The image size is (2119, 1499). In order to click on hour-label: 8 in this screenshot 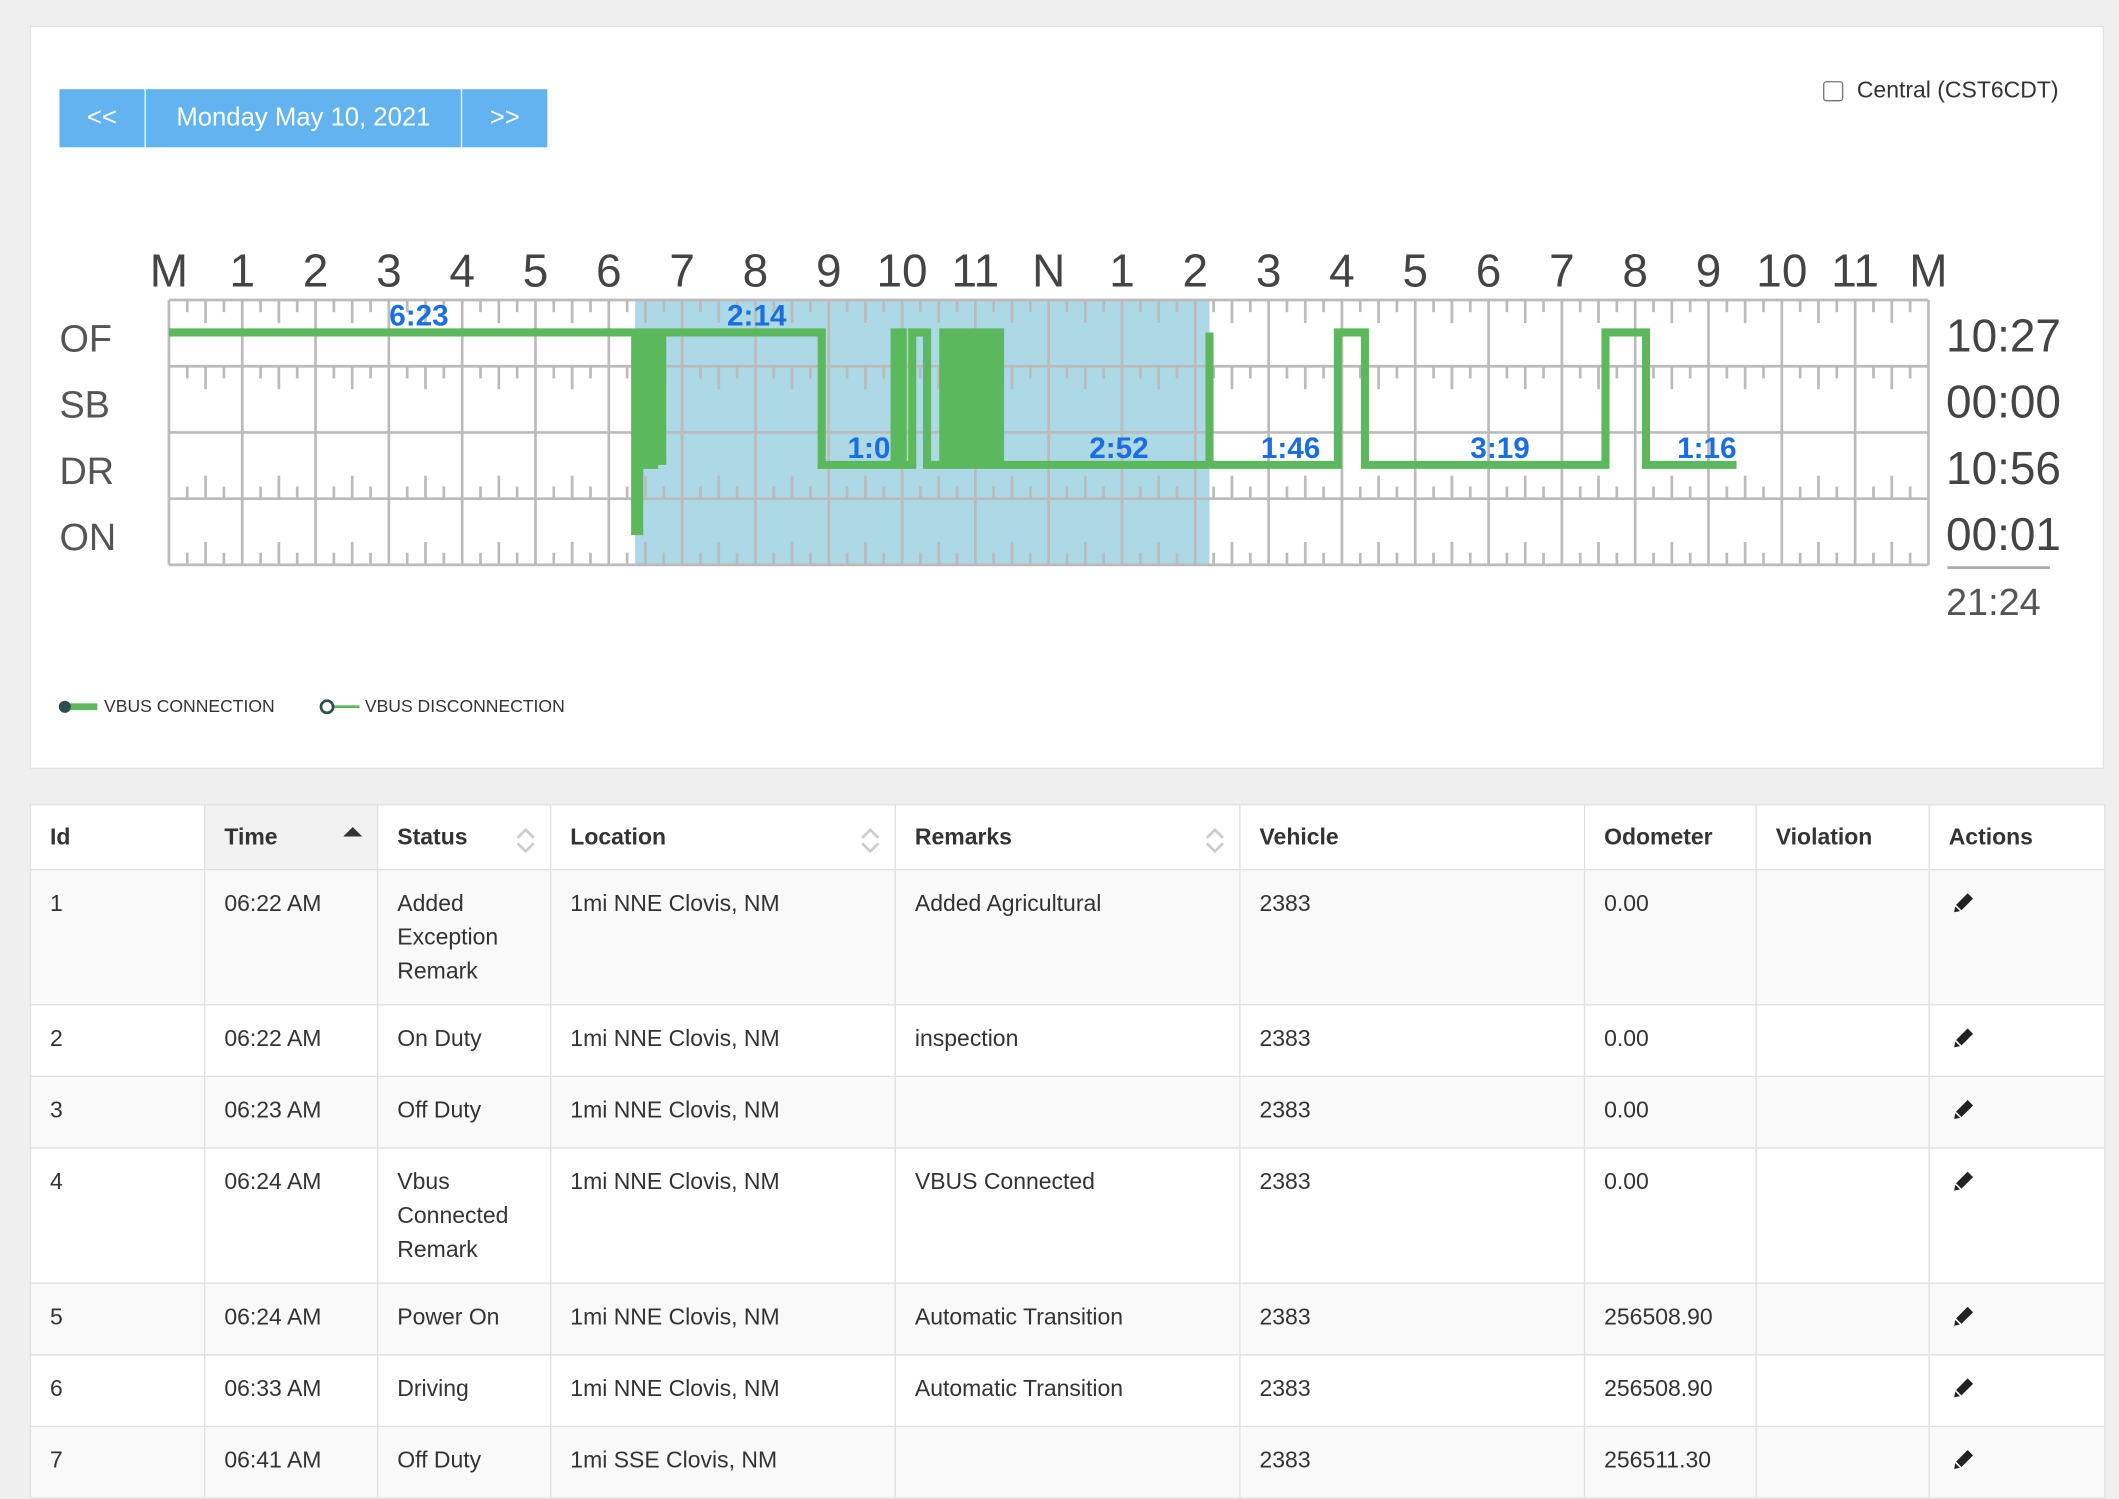, I will do `click(1635, 270)`.